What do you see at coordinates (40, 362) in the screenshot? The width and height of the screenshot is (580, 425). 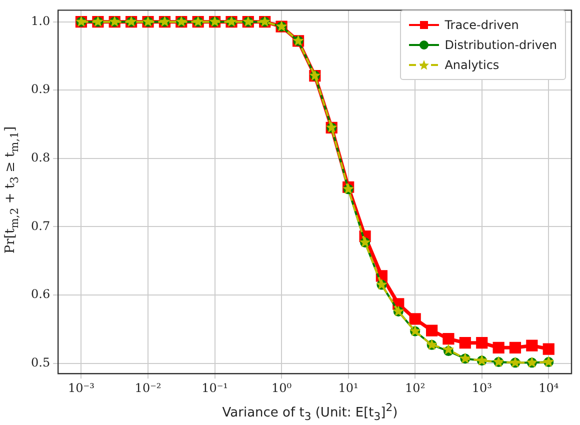 I see `y-tick-label: 0.5` at bounding box center [40, 362].